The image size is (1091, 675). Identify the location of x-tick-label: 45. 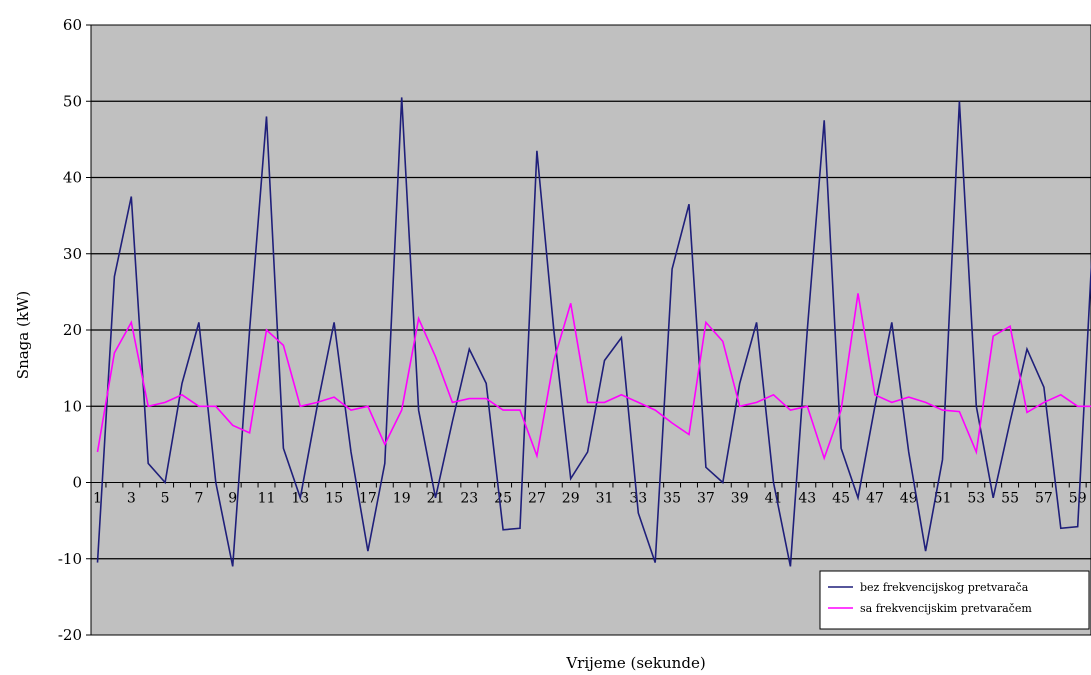
(841, 499).